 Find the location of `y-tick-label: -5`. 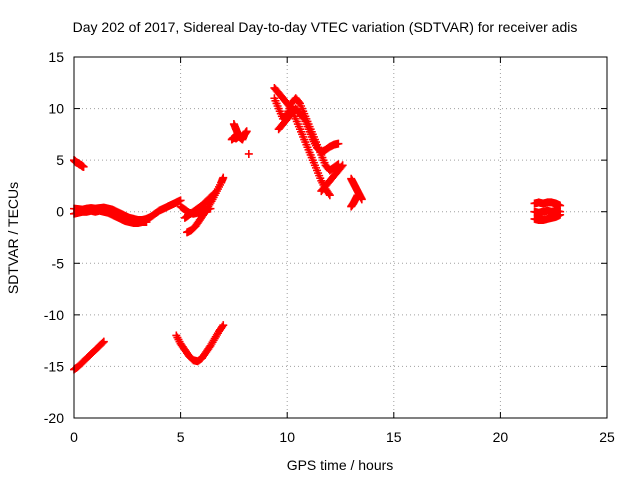

y-tick-label: -5 is located at coordinates (58, 263).